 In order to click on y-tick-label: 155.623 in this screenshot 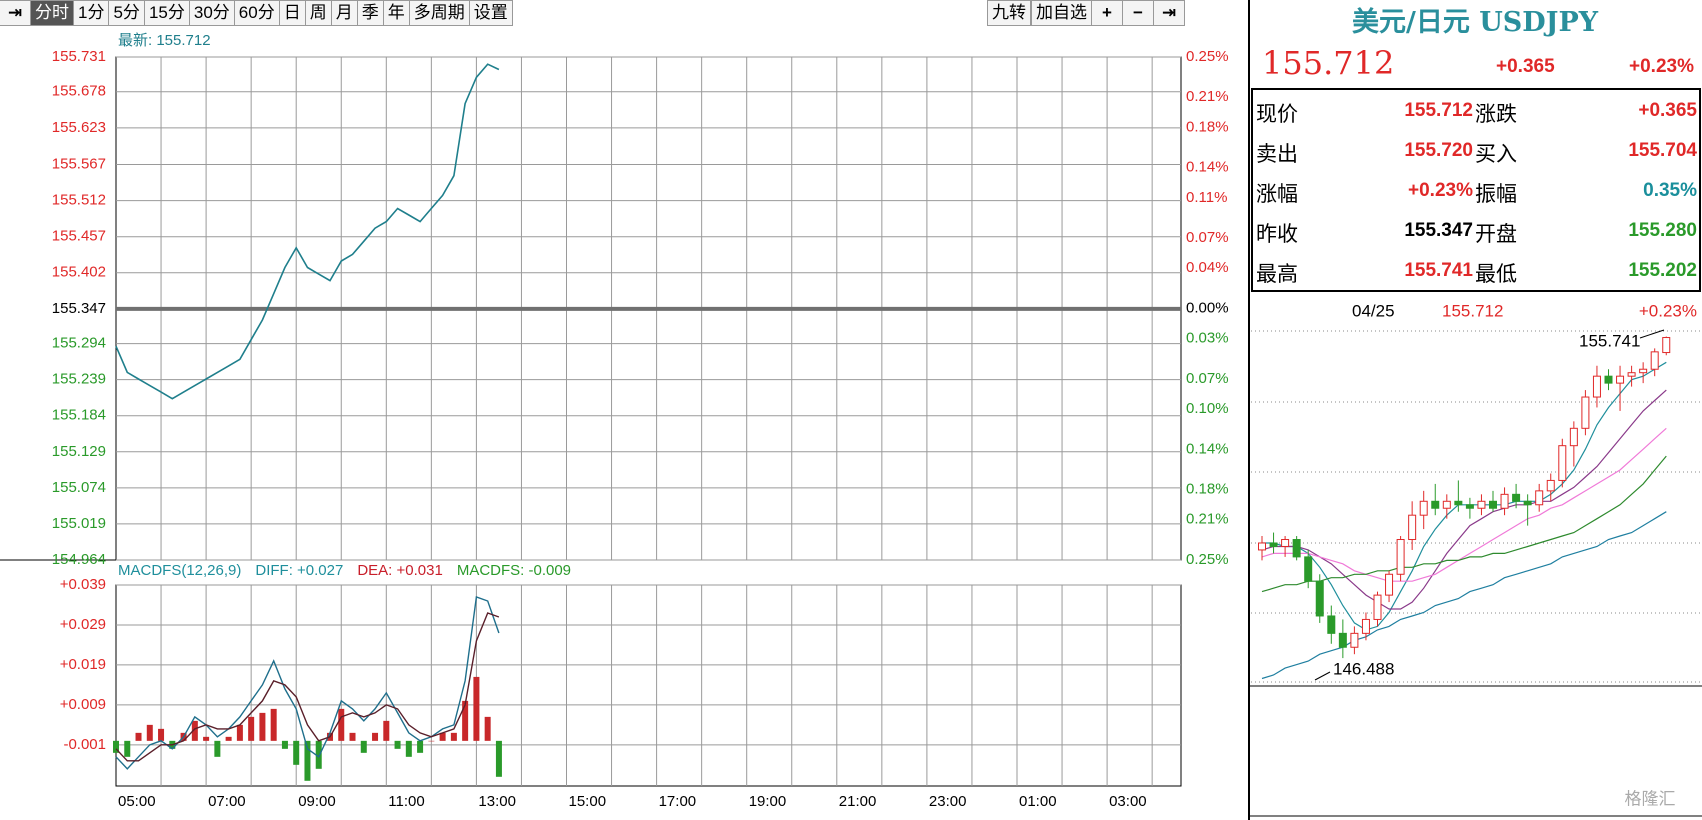, I will do `click(79, 127)`.